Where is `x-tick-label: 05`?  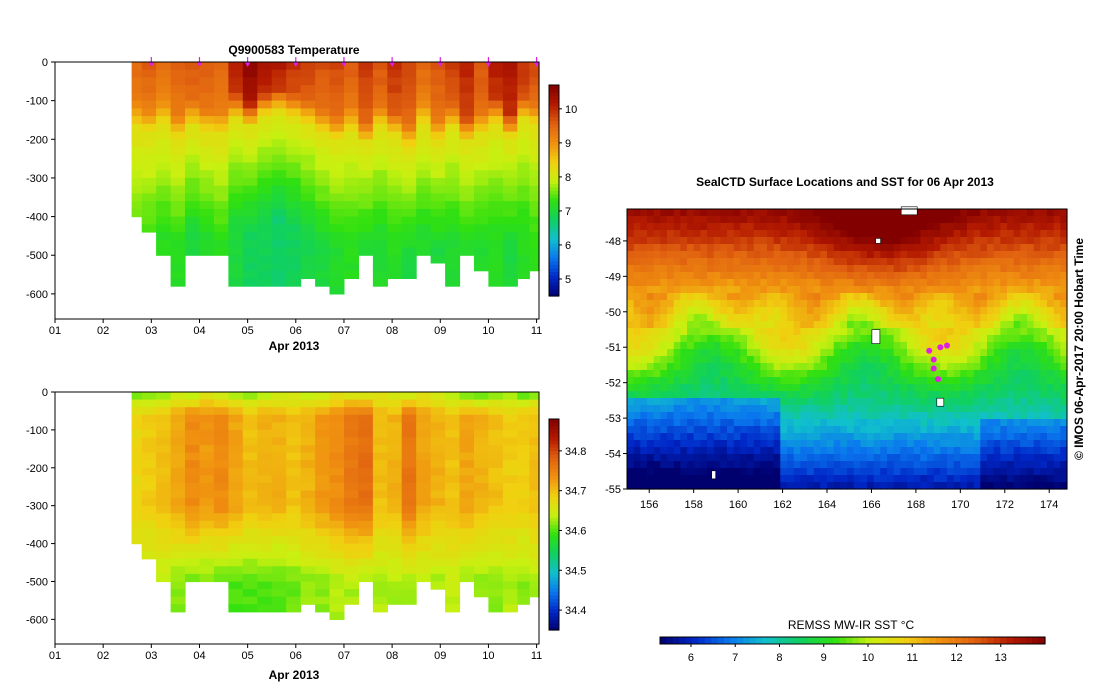
x-tick-label: 05 is located at coordinates (248, 331).